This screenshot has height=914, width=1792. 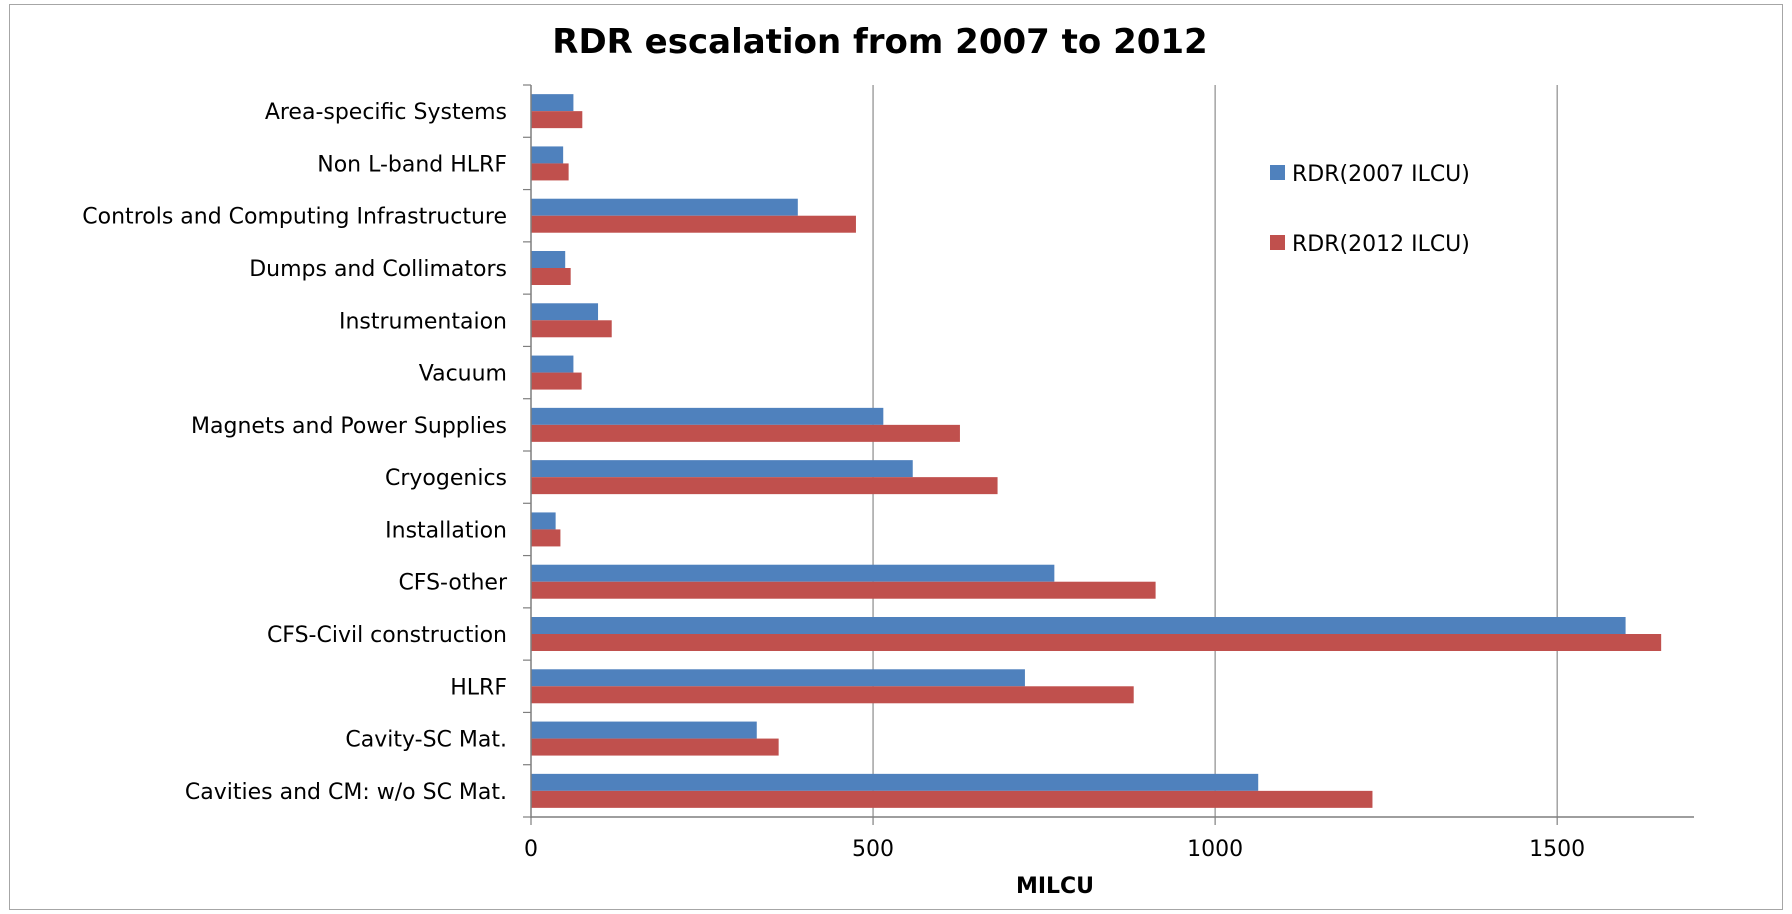 I want to click on x-tick-label: 0, so click(x=531, y=849).